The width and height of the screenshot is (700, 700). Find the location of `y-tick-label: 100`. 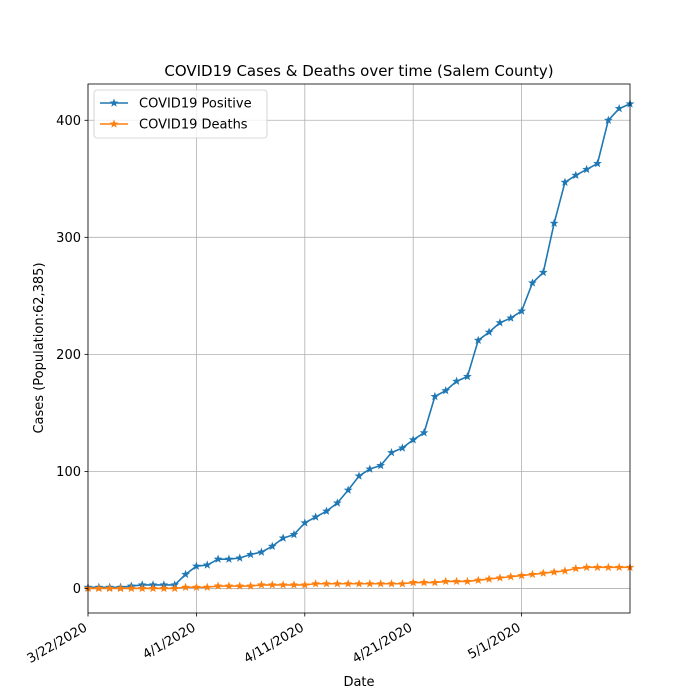

y-tick-label: 100 is located at coordinates (68, 472).